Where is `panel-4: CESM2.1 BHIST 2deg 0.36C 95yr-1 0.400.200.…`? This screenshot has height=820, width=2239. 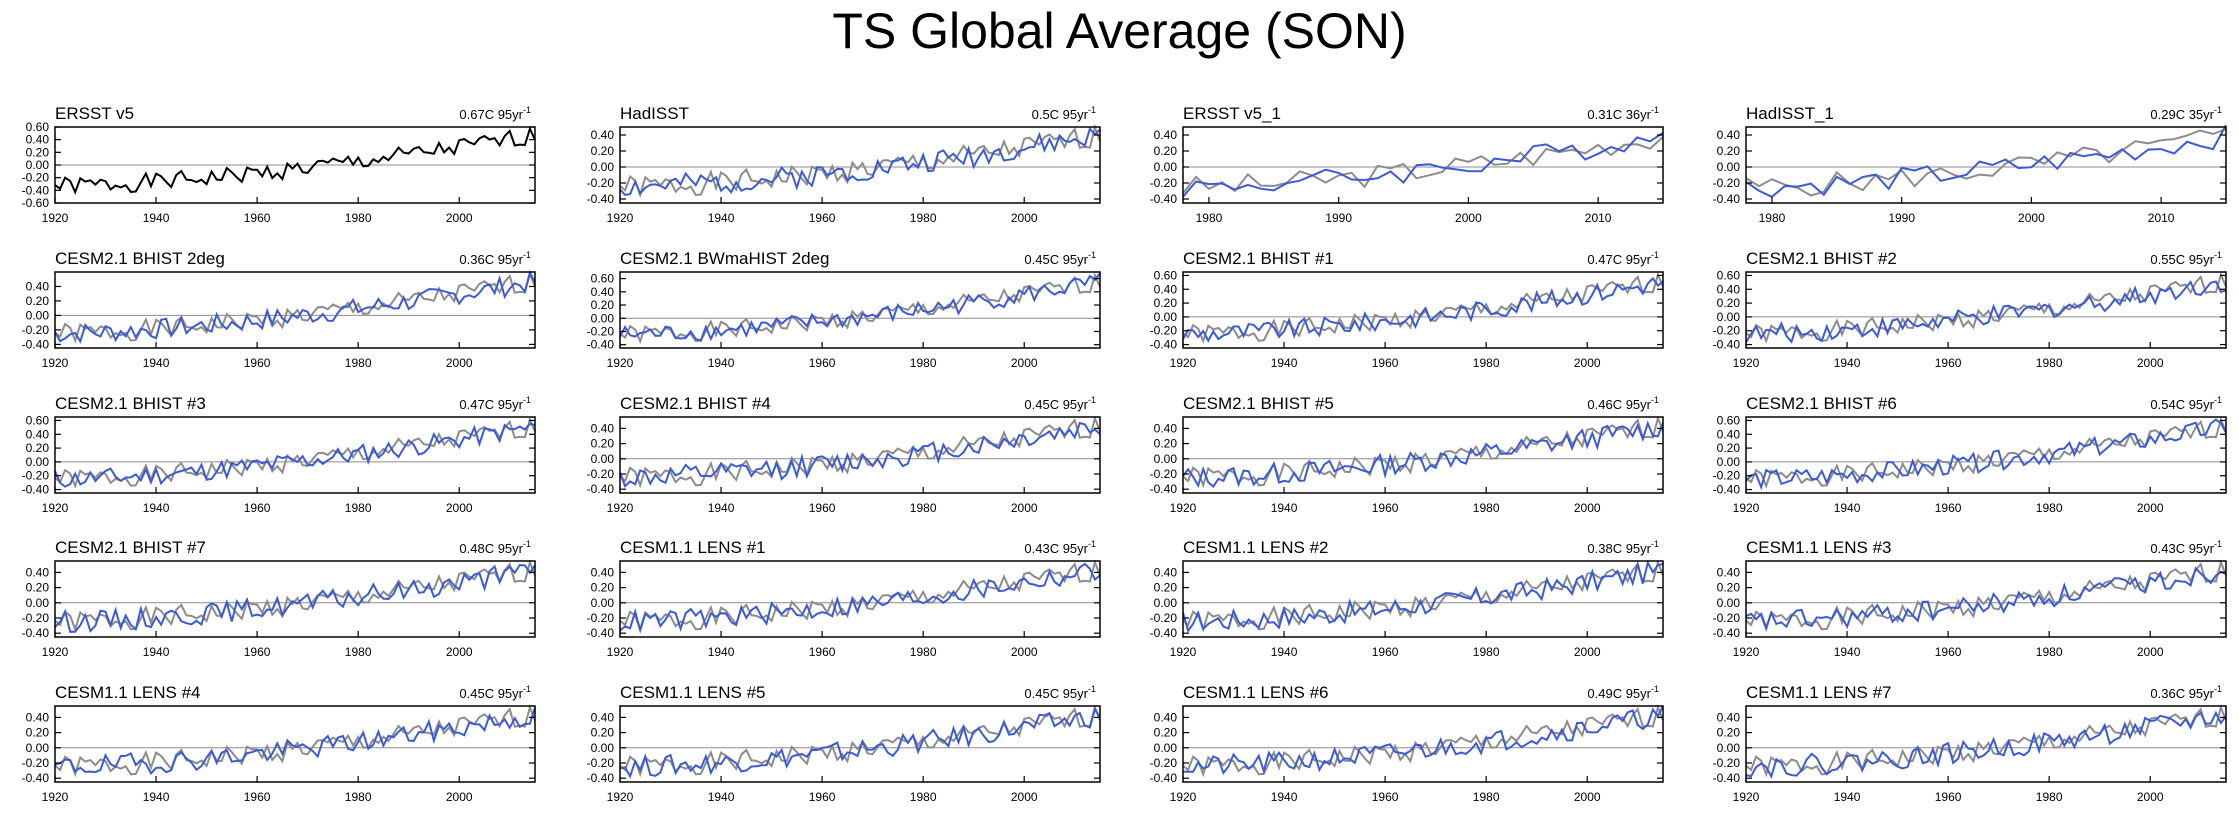 panel-4: CESM2.1 BHIST 2deg 0.36C 95yr-1 0.400.200.… is located at coordinates (279, 309).